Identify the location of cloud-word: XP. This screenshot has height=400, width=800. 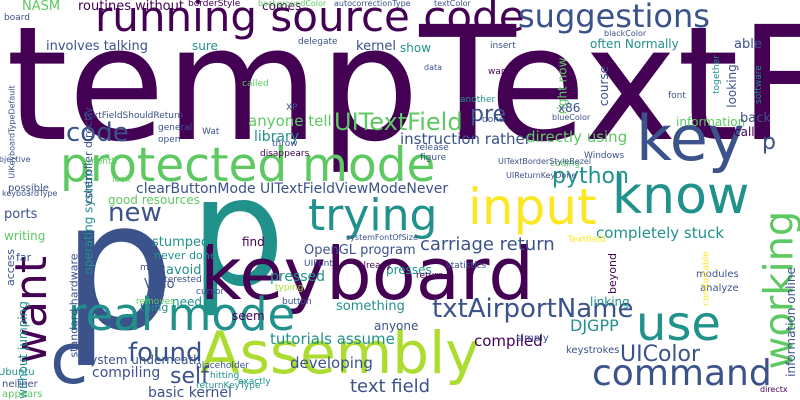
(292, 108).